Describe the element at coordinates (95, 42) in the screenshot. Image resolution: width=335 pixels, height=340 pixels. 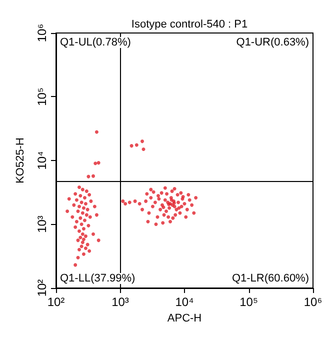
I see `annotation: Q1-UL(0.78%)` at that location.